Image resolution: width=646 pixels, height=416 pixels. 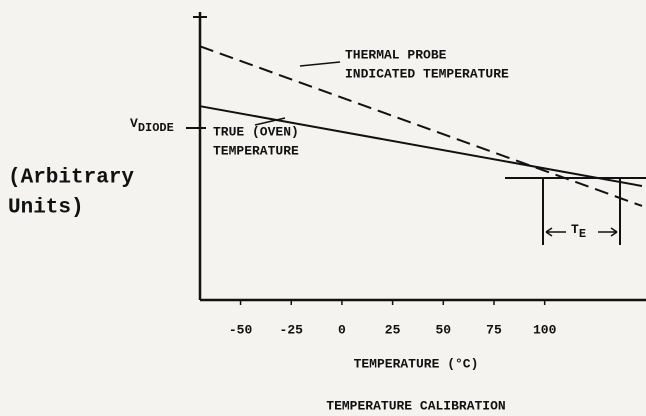 I want to click on annotation-main: T, so click(x=575, y=229).